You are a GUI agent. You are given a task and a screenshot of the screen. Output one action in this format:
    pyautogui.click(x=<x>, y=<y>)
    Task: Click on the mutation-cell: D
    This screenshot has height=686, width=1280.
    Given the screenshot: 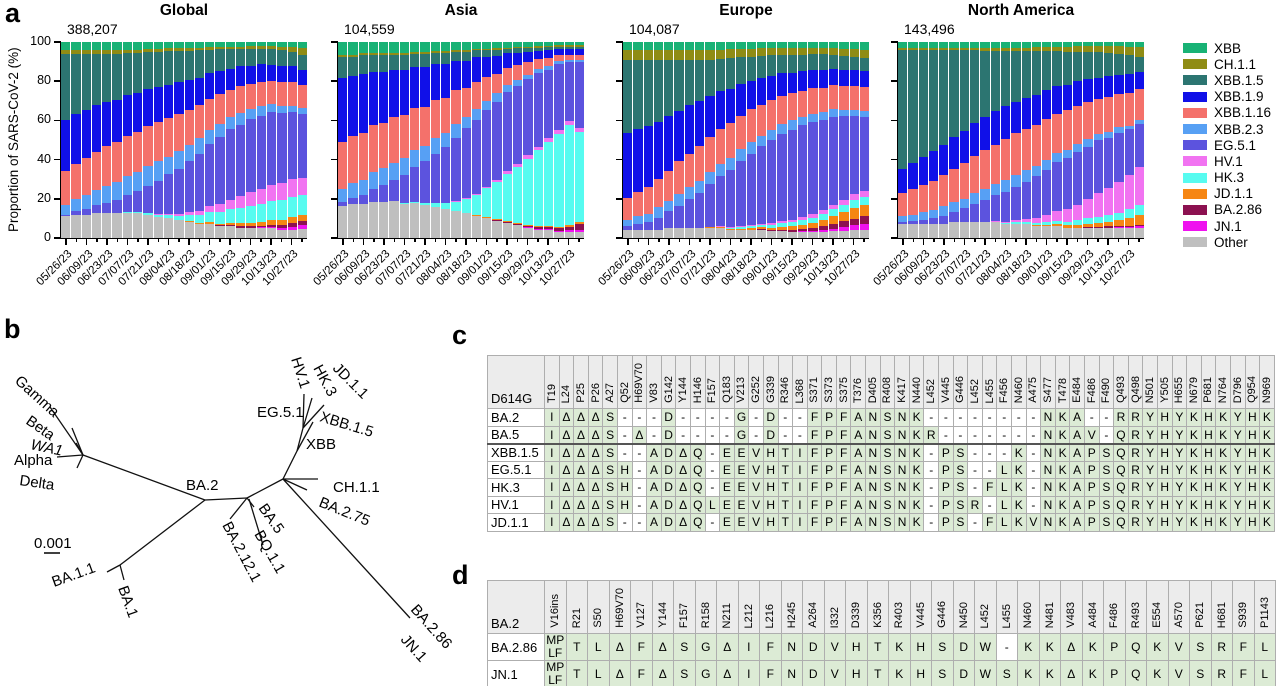 What is the action you would take?
    pyautogui.click(x=668, y=434)
    